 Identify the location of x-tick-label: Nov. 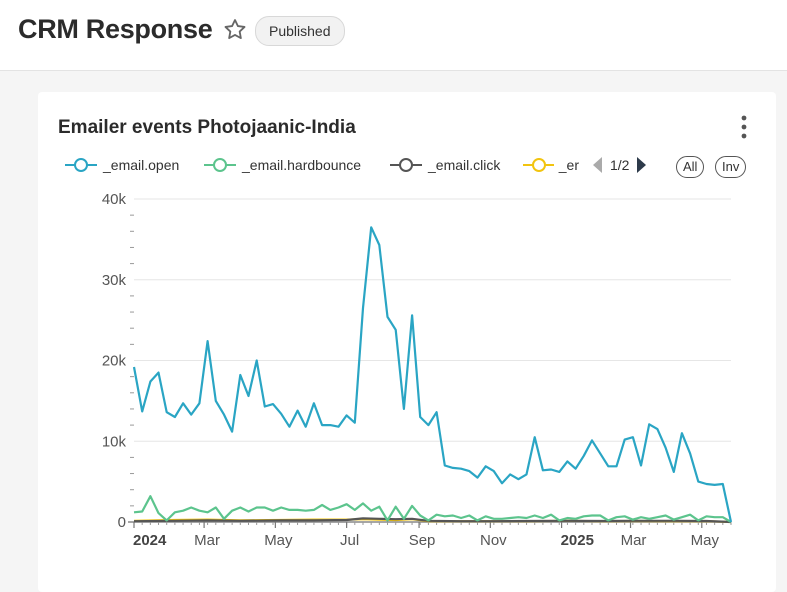
(493, 540).